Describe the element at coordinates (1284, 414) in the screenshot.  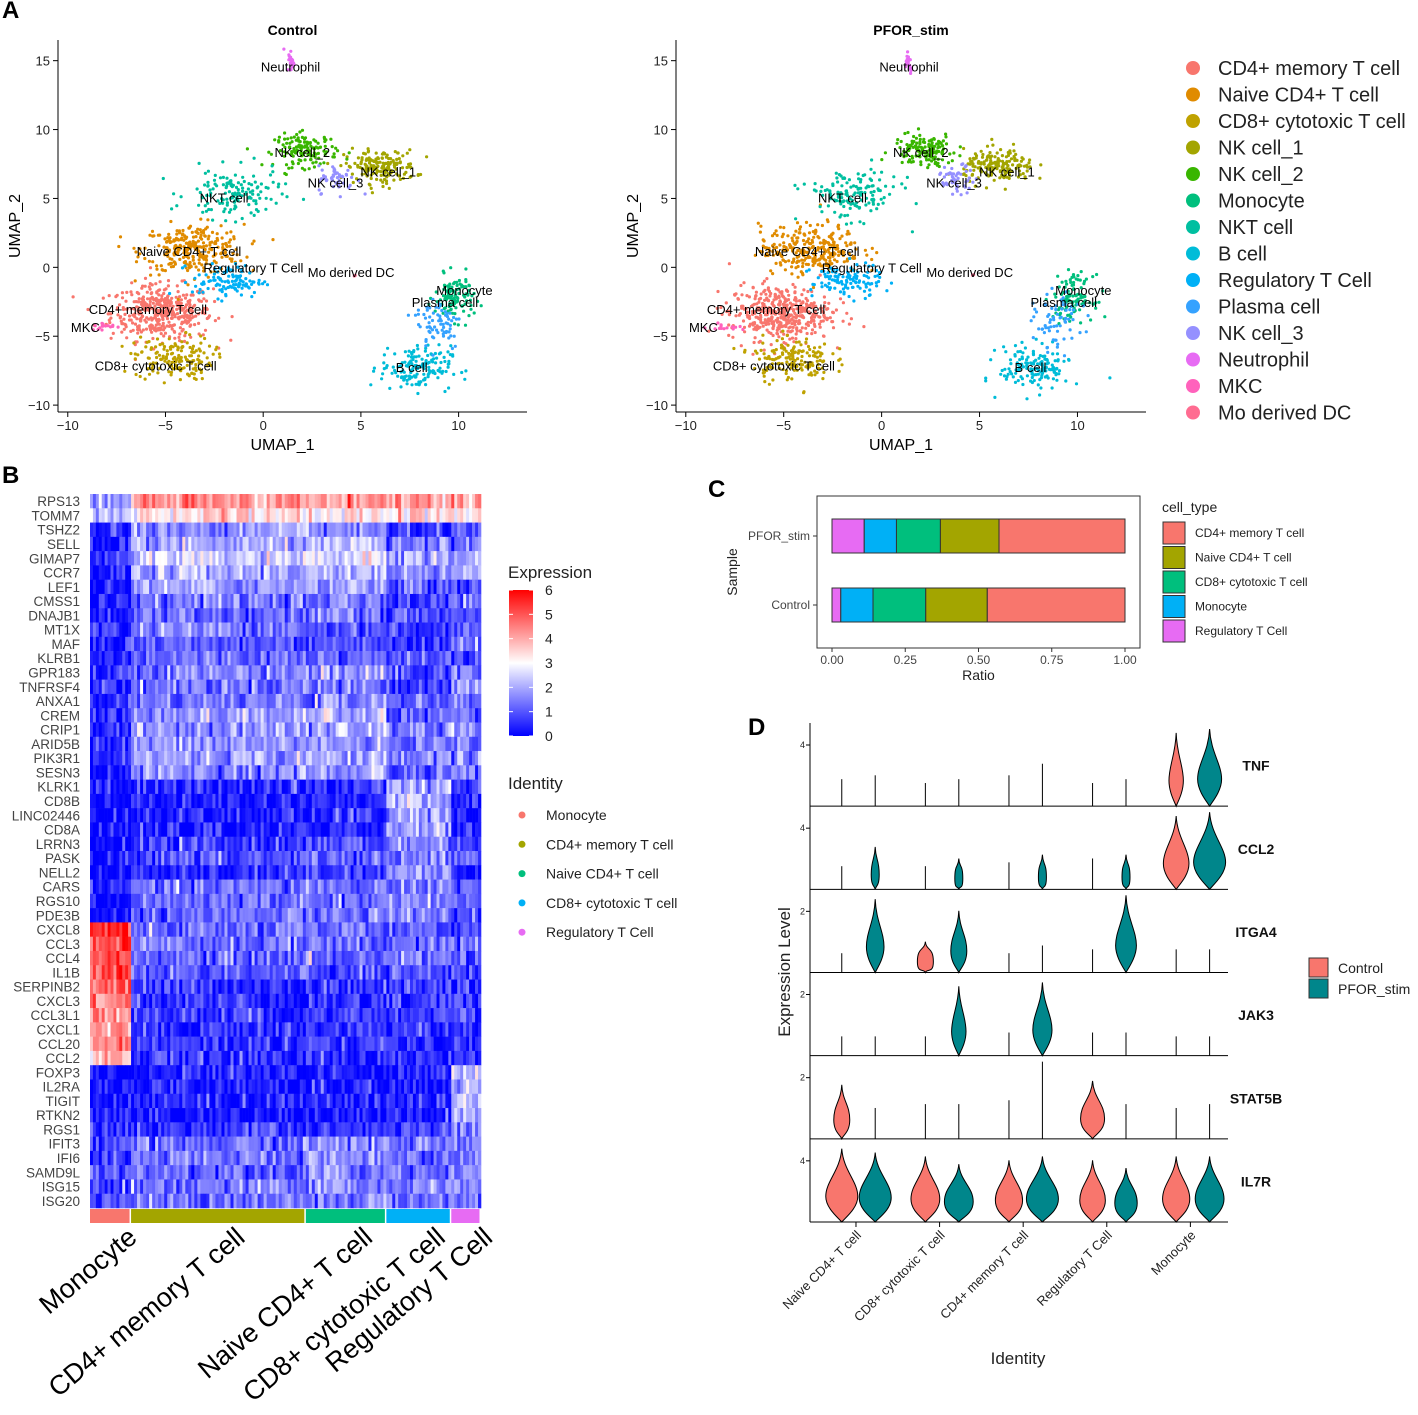
I see `legend-label: Mo derived DC` at that location.